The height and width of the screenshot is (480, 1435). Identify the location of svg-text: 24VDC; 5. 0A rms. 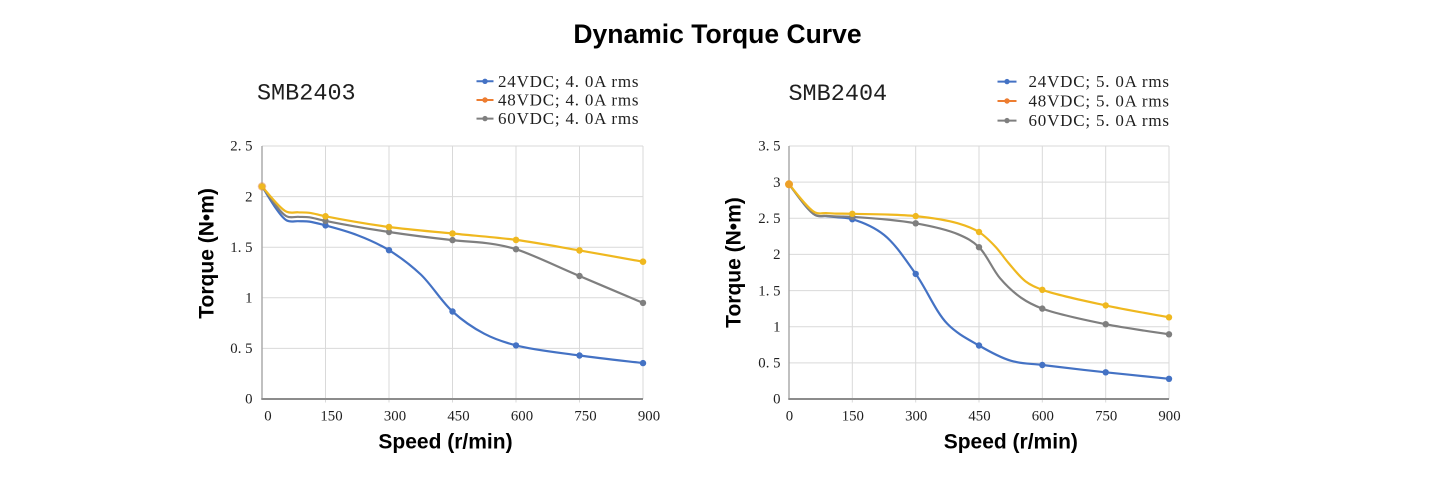
(1099, 81).